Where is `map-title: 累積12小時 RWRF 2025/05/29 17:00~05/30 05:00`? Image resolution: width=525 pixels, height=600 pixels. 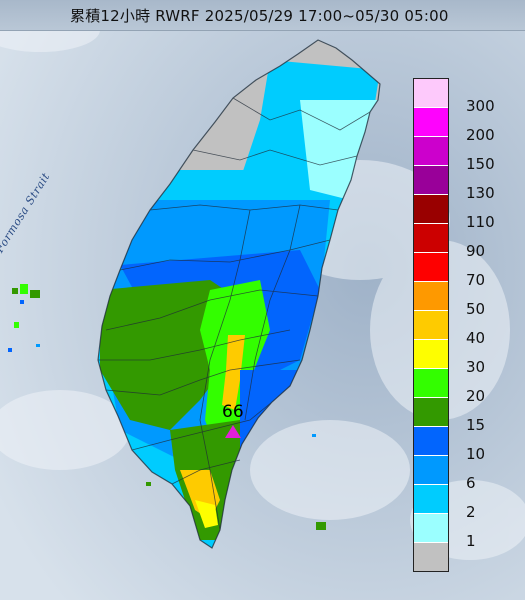
map-title: 累積12小時 RWRF 2025/05/29 17:00~05/30 05:00 is located at coordinates (259, 16).